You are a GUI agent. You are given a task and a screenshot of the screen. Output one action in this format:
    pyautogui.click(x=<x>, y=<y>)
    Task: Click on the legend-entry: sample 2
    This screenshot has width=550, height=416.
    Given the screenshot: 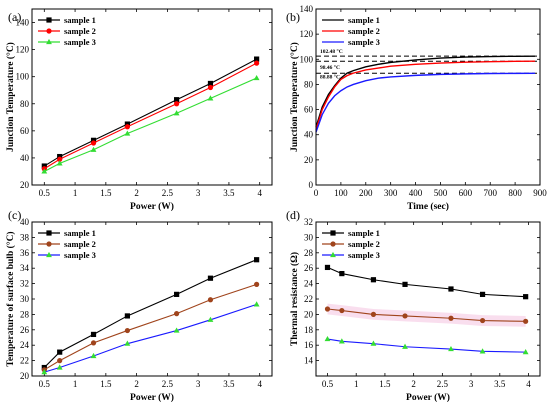 What is the action you would take?
    pyautogui.click(x=364, y=31)
    